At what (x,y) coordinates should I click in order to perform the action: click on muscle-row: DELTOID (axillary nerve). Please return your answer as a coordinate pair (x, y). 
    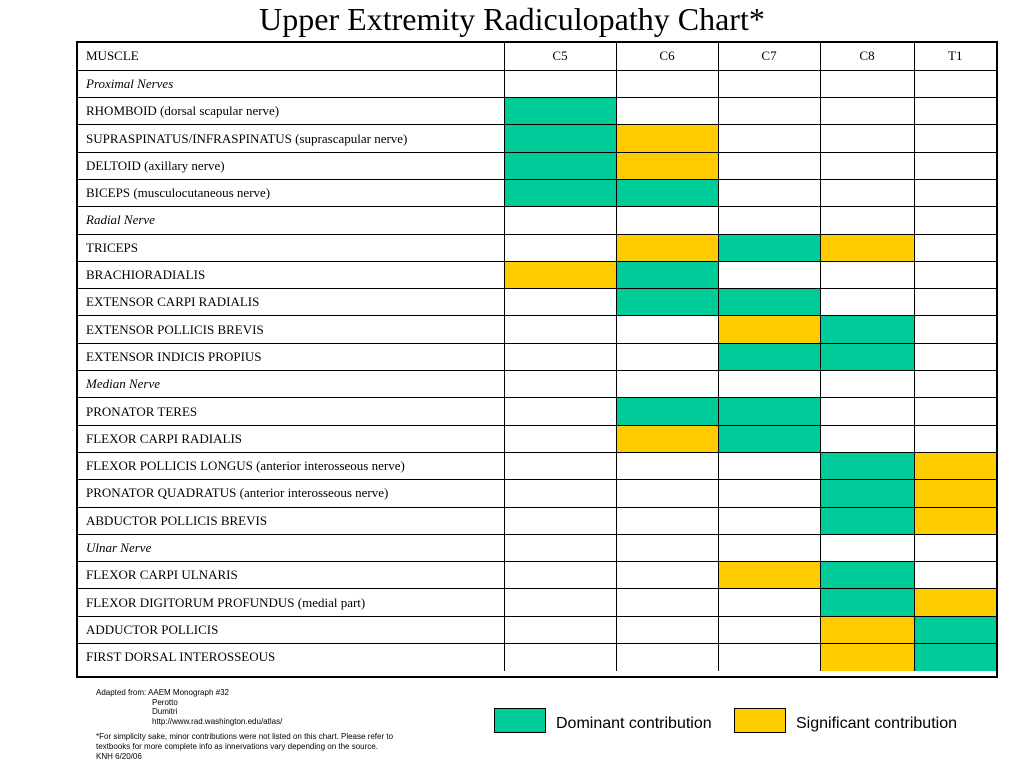
    Looking at the image, I should click on (537, 165).